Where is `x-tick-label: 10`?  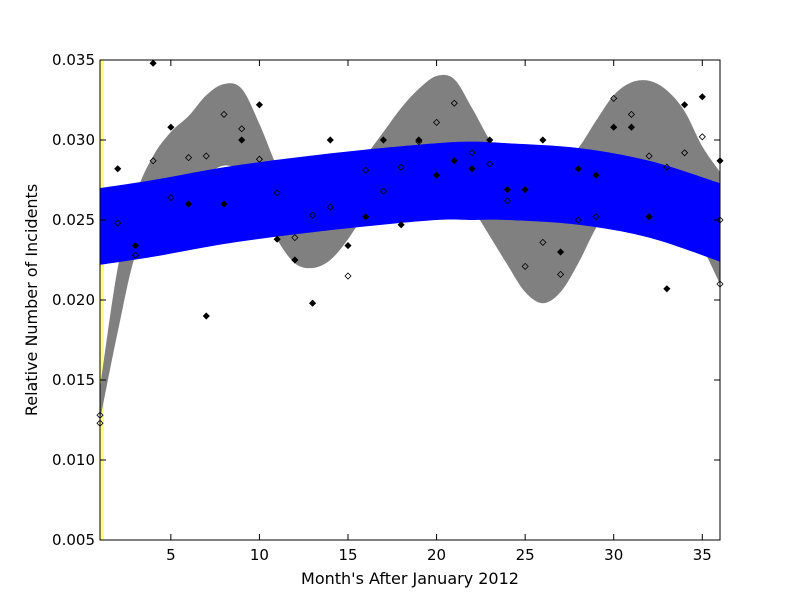
x-tick-label: 10 is located at coordinates (259, 555).